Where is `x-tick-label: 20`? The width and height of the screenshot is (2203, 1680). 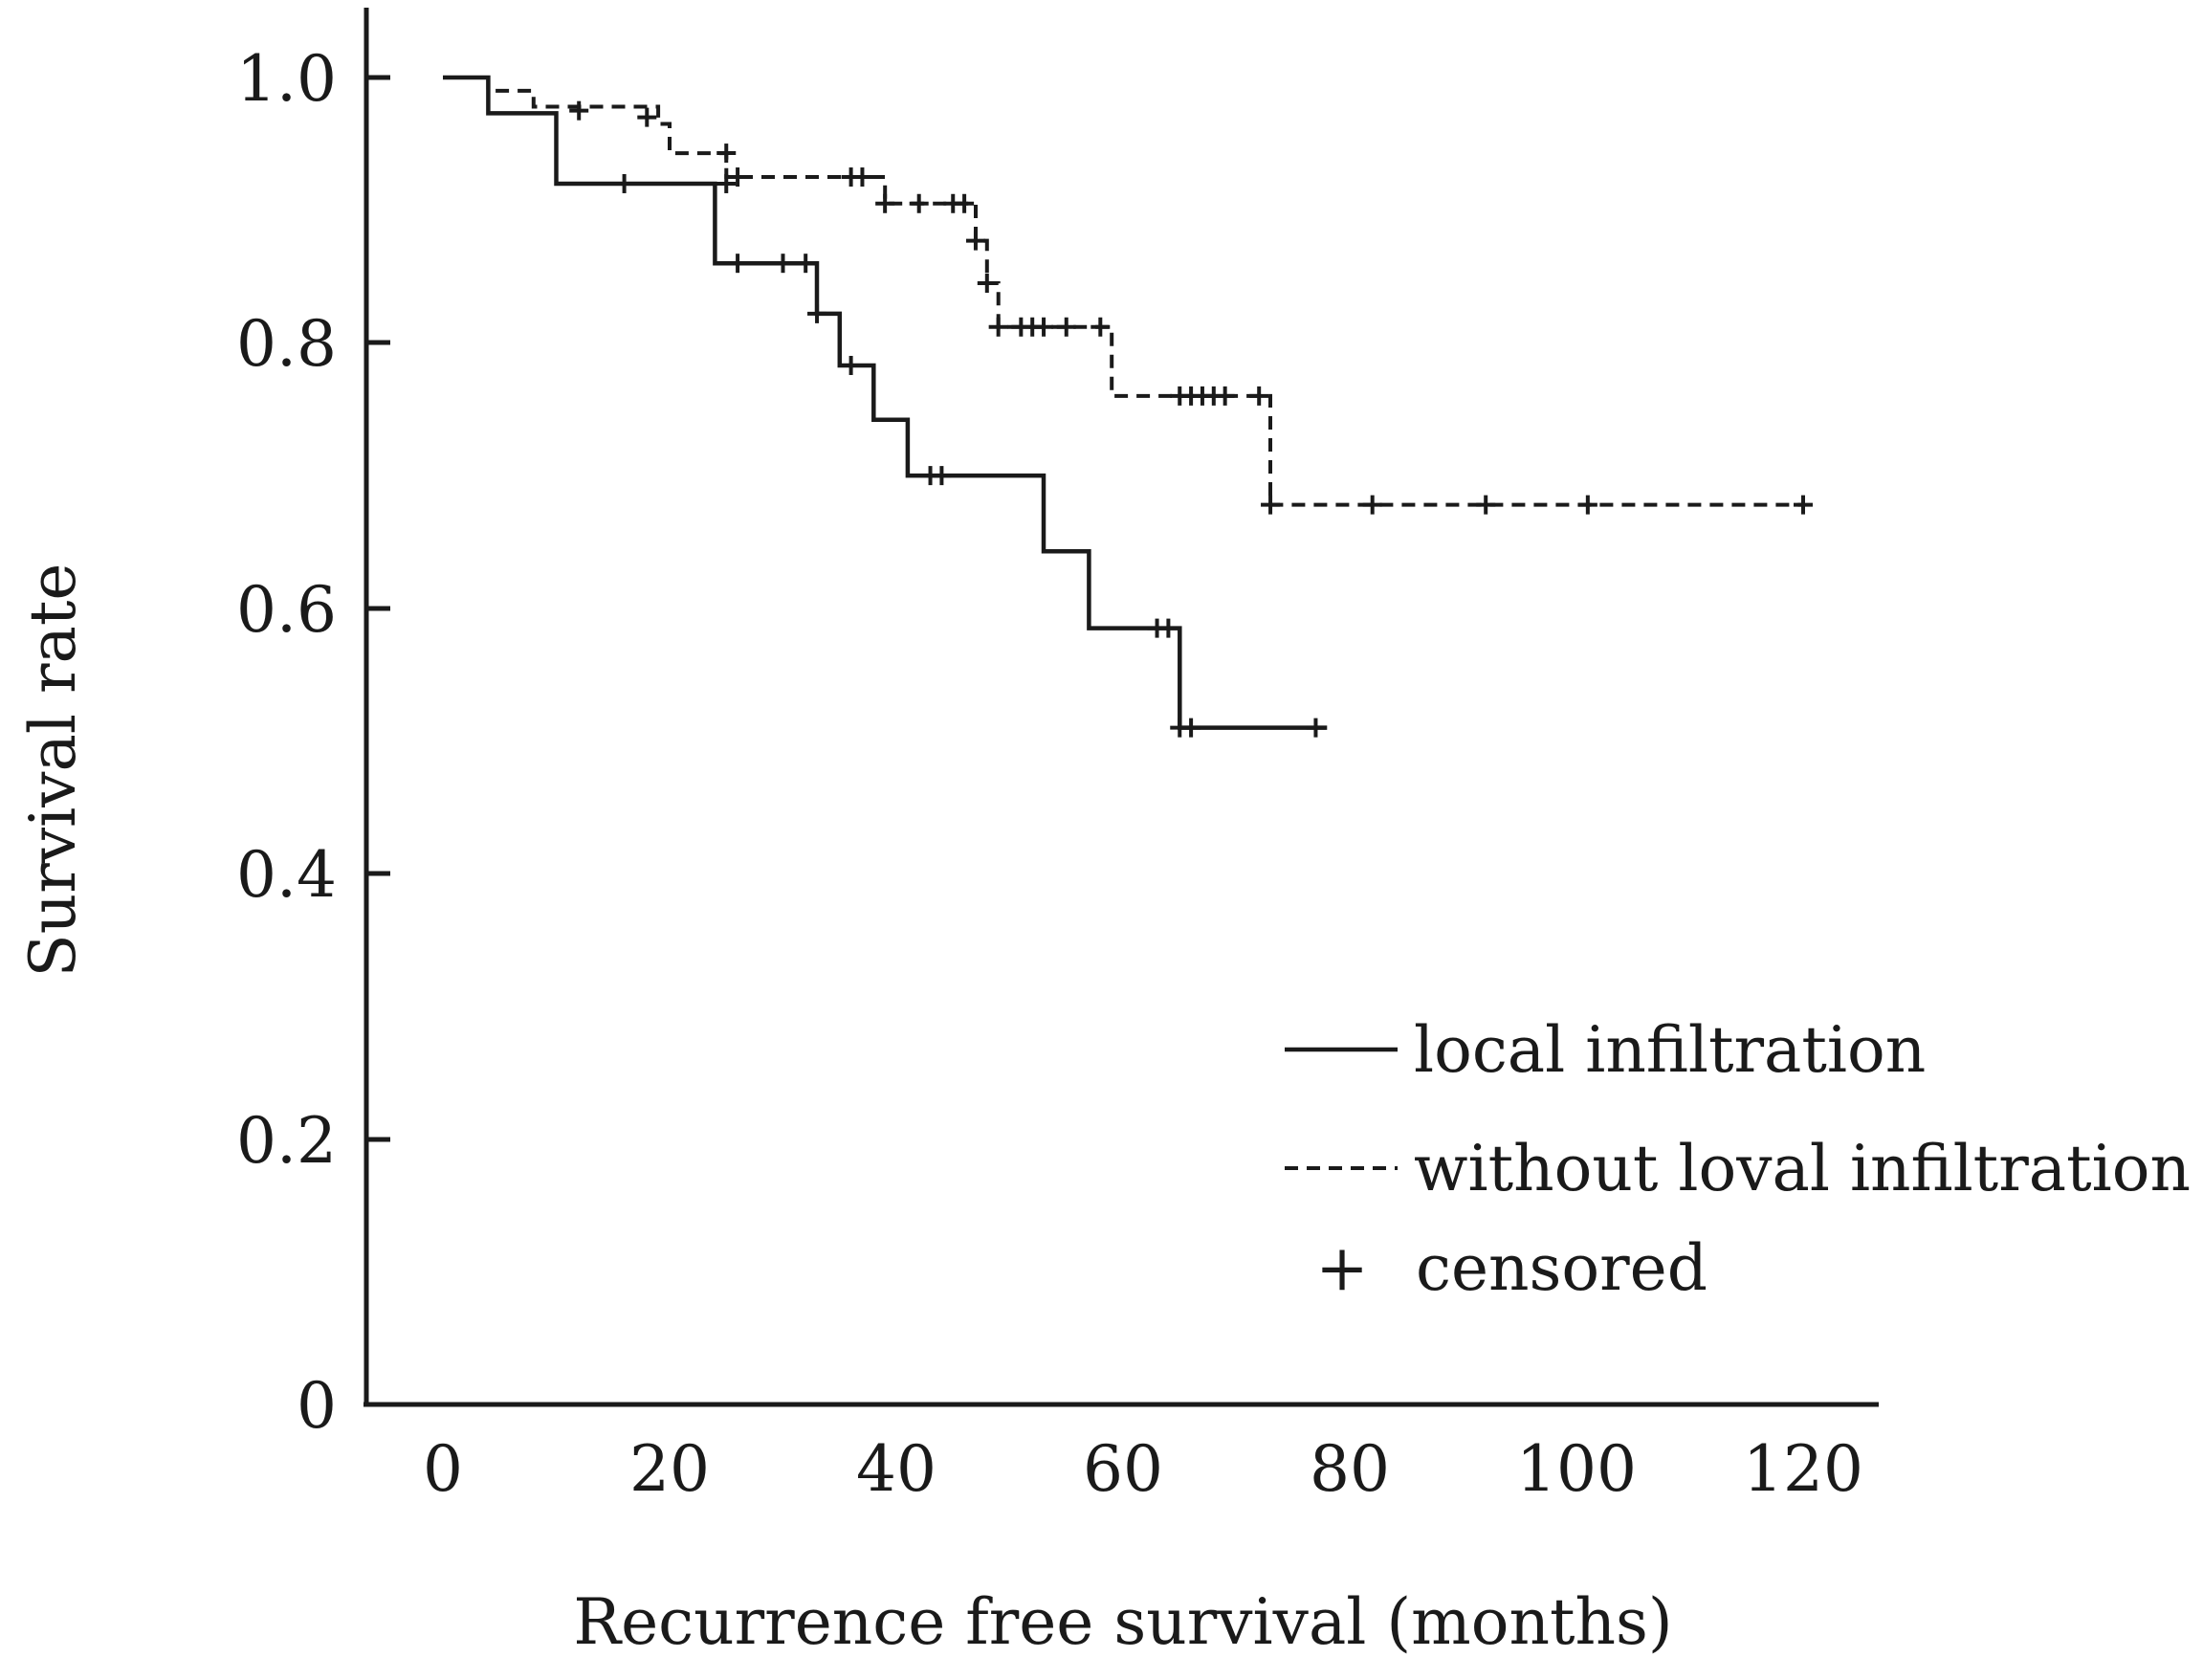 x-tick-label: 20 is located at coordinates (670, 1469).